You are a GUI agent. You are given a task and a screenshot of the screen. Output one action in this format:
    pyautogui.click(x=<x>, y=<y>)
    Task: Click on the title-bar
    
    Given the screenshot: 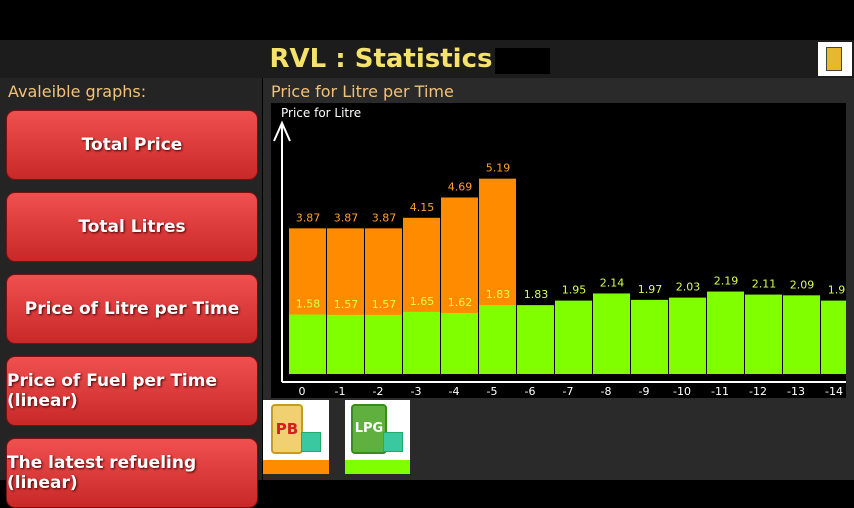 What is the action you would take?
    pyautogui.click(x=427, y=59)
    